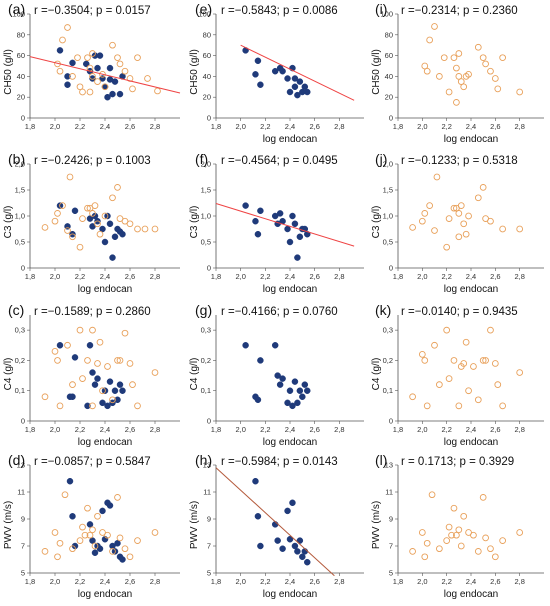  What do you see at coordinates (8, 374) in the screenshot?
I see `y-axis-label: C4 (g/l)` at bounding box center [8, 374].